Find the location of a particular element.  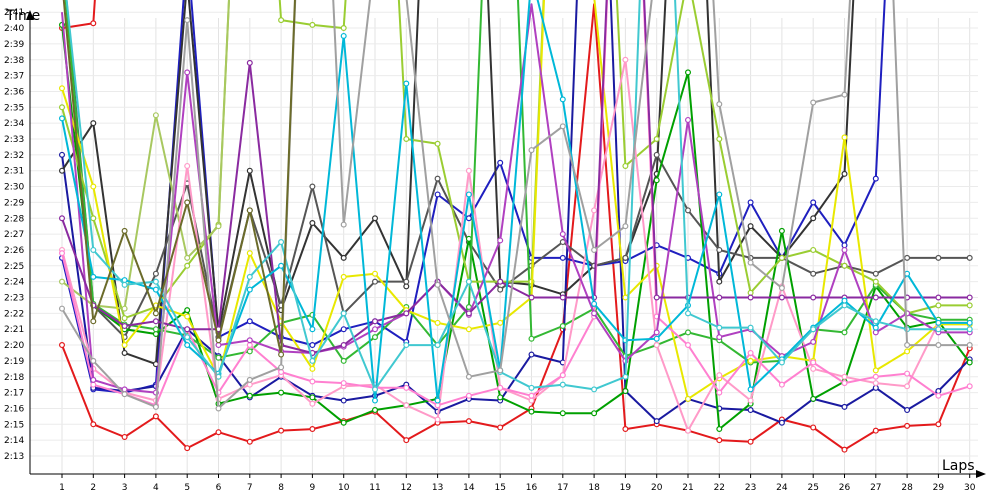

y-tick-label: 2:37 is located at coordinates (14, 77).